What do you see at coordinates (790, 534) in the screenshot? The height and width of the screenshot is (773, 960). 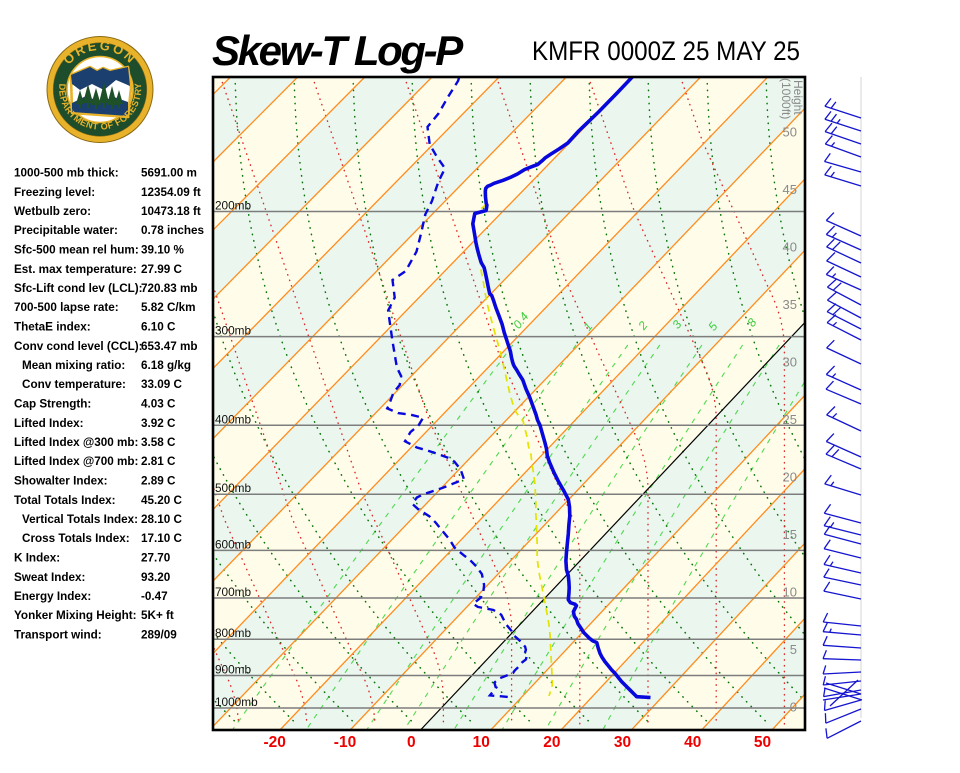 I see `svg-text: 15` at bounding box center [790, 534].